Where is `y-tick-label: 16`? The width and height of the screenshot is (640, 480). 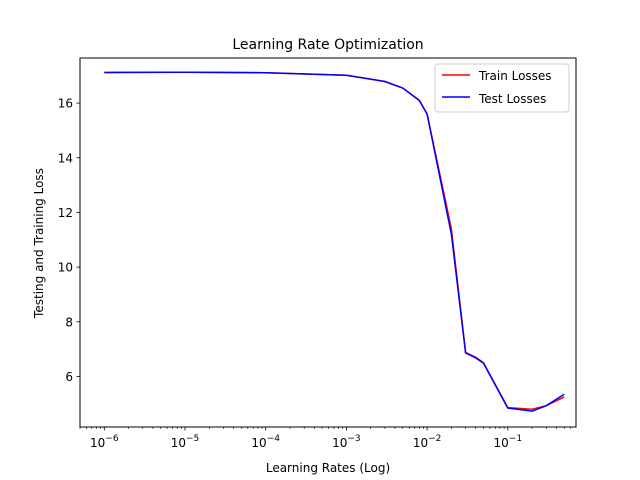 y-tick-label: 16 is located at coordinates (65, 104).